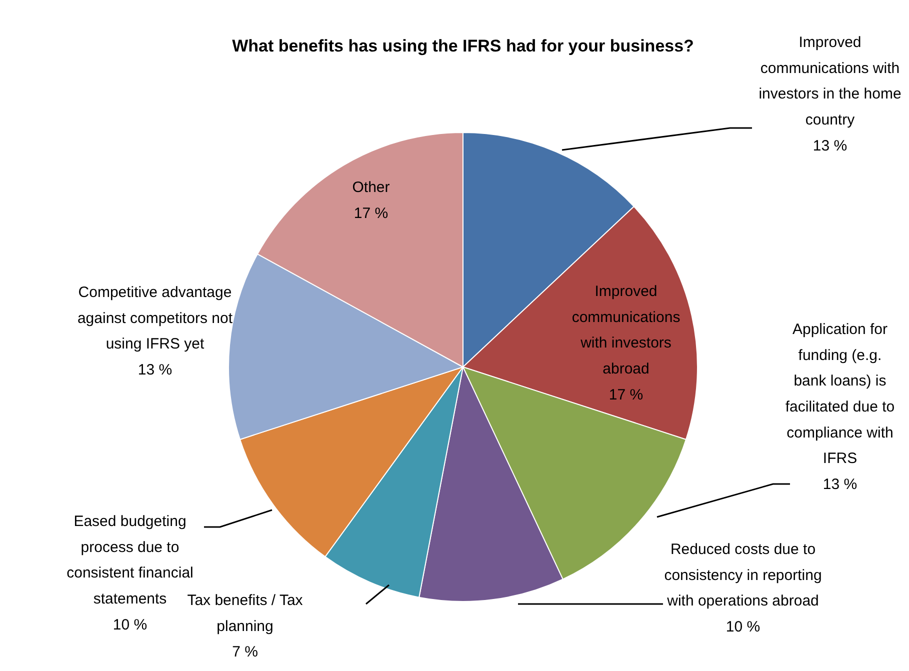 The width and height of the screenshot is (909, 671). What do you see at coordinates (743, 575) in the screenshot?
I see `slice-label: Reduced costs due to consistency in reporting with operations abroad` at bounding box center [743, 575].